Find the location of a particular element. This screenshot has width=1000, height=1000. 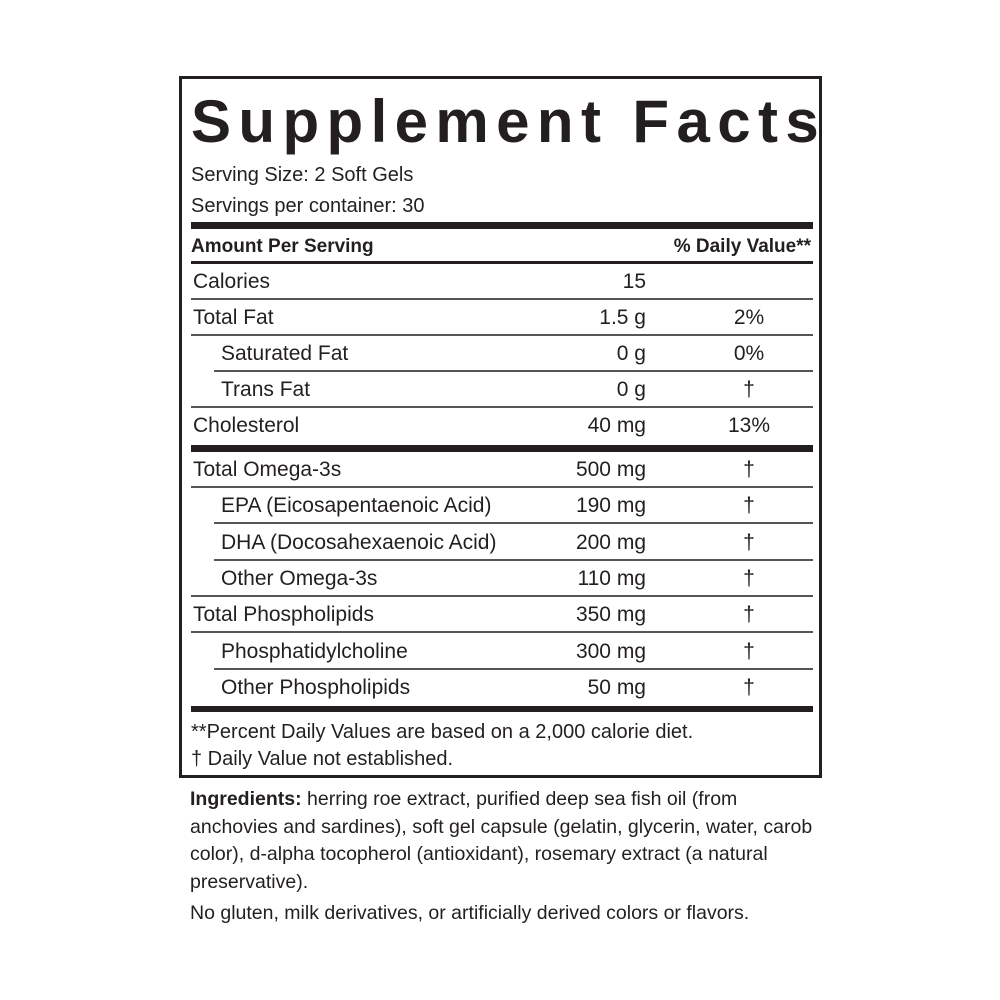

nutrient-label: EPA (Eicosapentaenoic Acid) is located at coordinates (356, 505).